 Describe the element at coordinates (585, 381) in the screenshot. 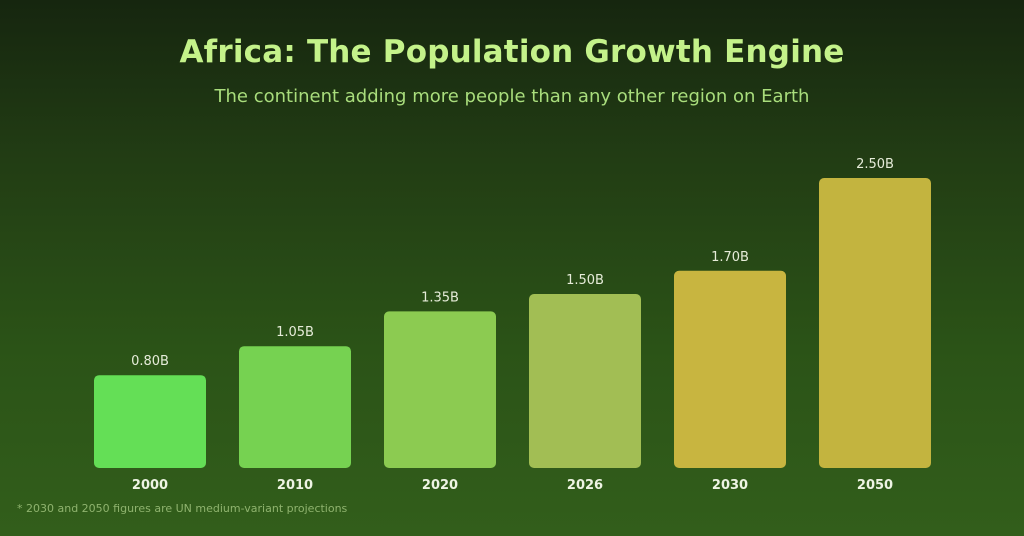

I see `bar-2026` at that location.